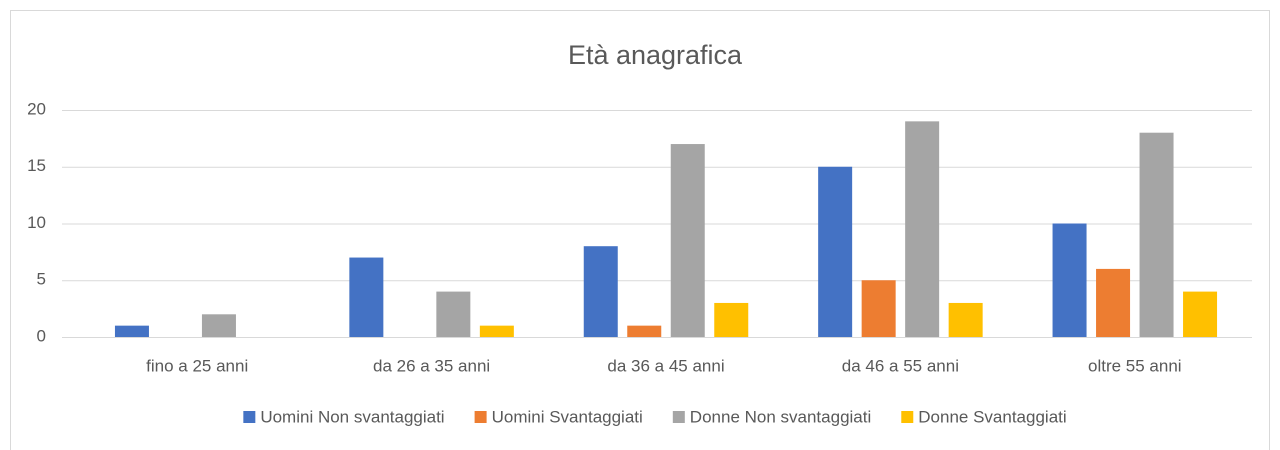 This screenshot has height=450, width=1280. Describe the element at coordinates (992, 416) in the screenshot. I see `legend-label: Donne Svantaggiati` at that location.